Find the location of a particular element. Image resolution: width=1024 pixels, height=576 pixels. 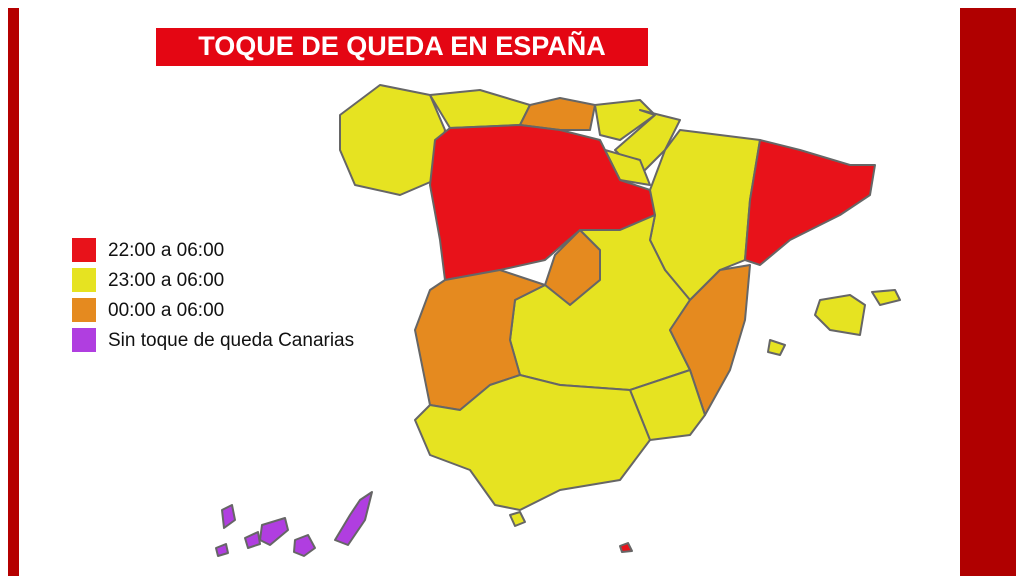

cantabria is located at coordinates (557, 114).